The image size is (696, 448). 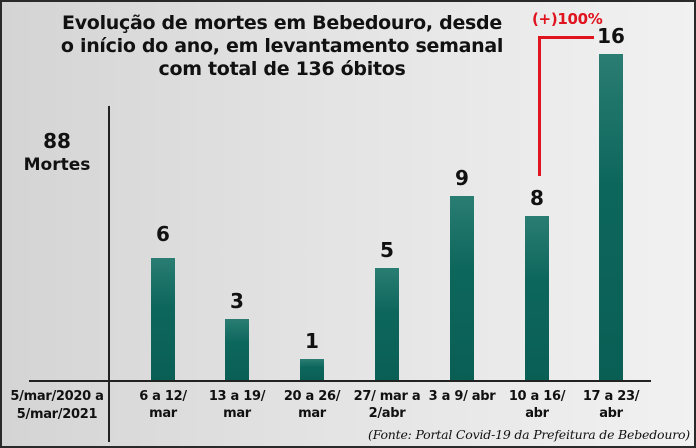 What do you see at coordinates (57, 414) in the screenshot?
I see `period-line-2: 5/mar/2021` at bounding box center [57, 414].